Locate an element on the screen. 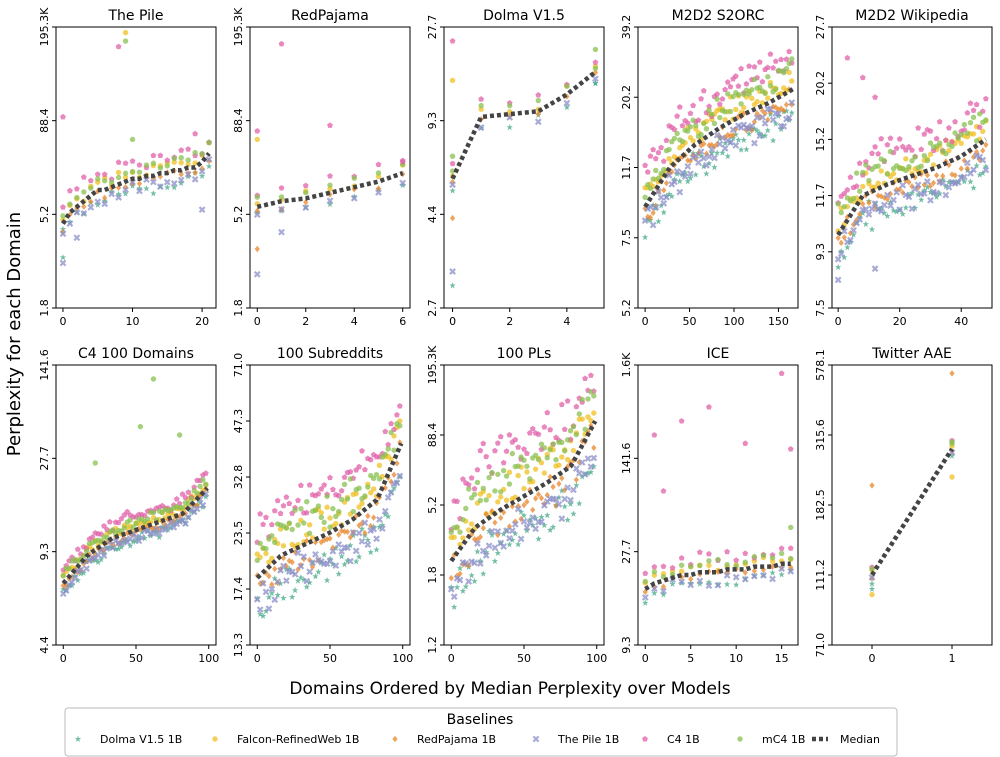  x-tick-label: 5 is located at coordinates (690, 658).